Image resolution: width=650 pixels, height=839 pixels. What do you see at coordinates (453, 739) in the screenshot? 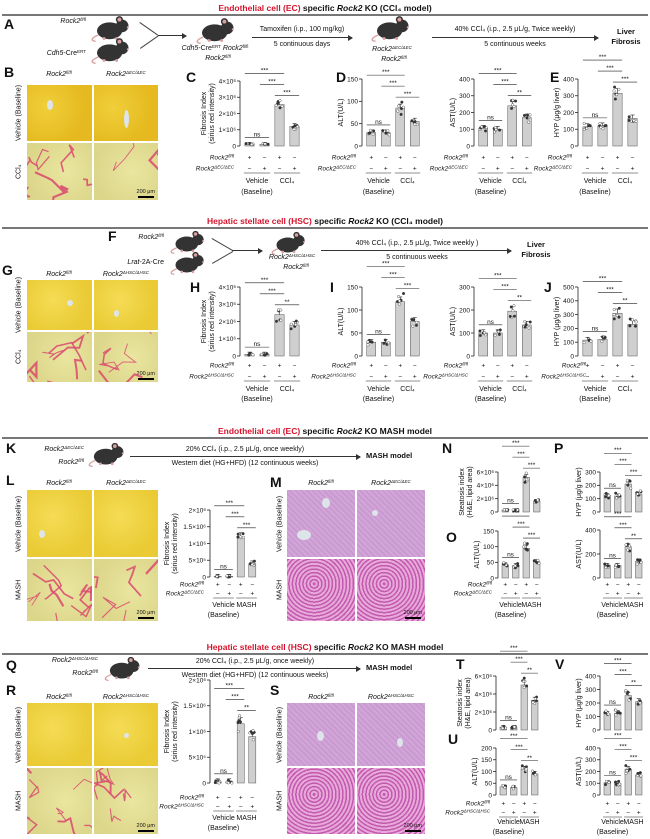
I see `panel-label: U` at bounding box center [453, 739].